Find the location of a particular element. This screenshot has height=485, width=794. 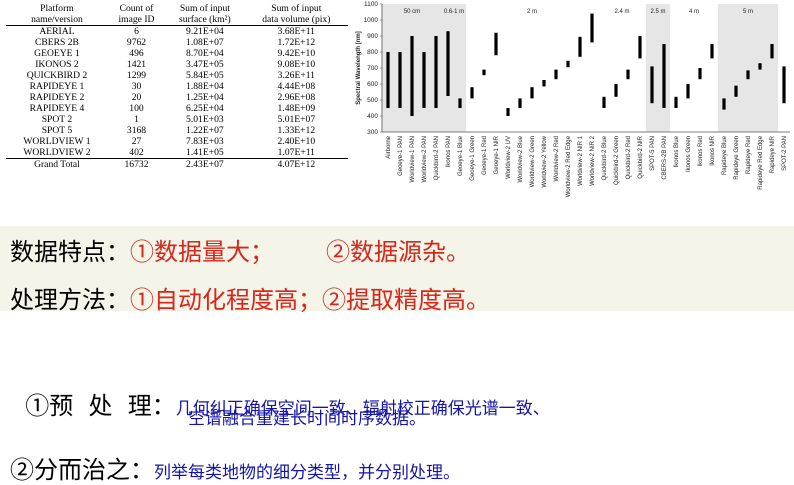

table-row: RAPIDEYE 2 20 1.25E+04 2.96E+08 is located at coordinates (177, 97).